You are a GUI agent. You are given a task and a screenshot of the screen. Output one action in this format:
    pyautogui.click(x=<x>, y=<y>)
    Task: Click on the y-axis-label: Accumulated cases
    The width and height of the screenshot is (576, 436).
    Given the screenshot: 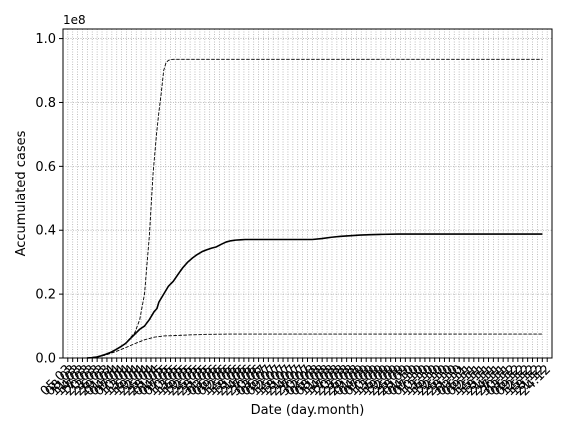 What is the action you would take?
    pyautogui.click(x=21, y=193)
    